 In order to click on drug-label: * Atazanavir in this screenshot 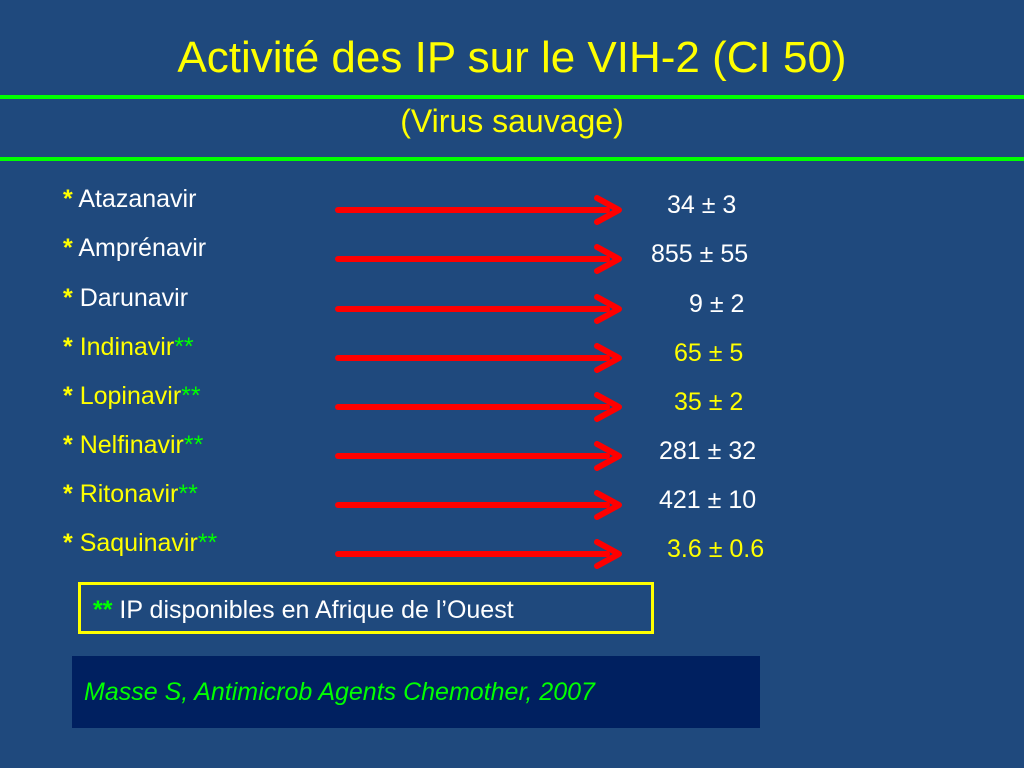, I will do `click(129, 199)`.